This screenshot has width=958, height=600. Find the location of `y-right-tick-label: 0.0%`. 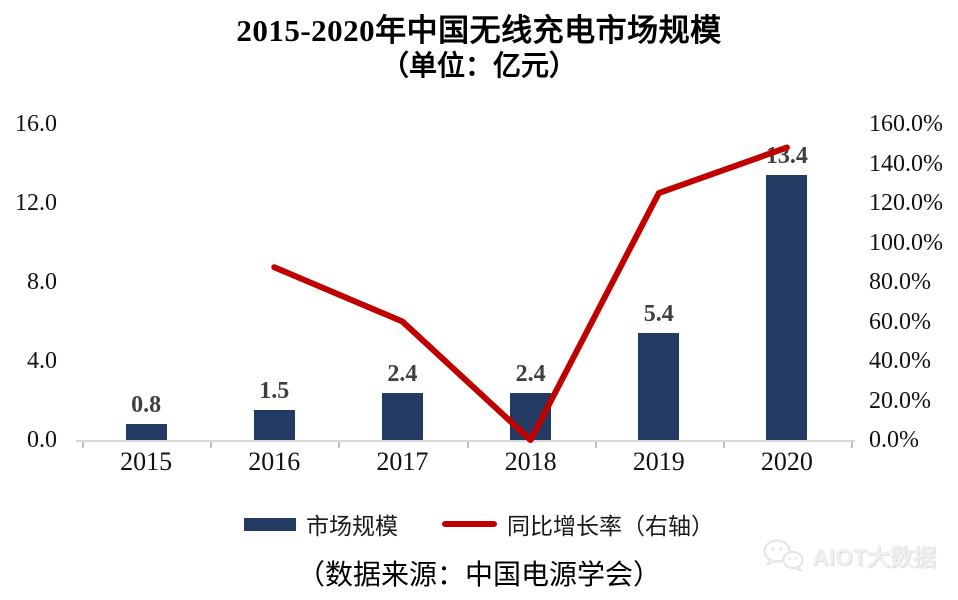

y-right-tick-label: 0.0% is located at coordinates (894, 440).